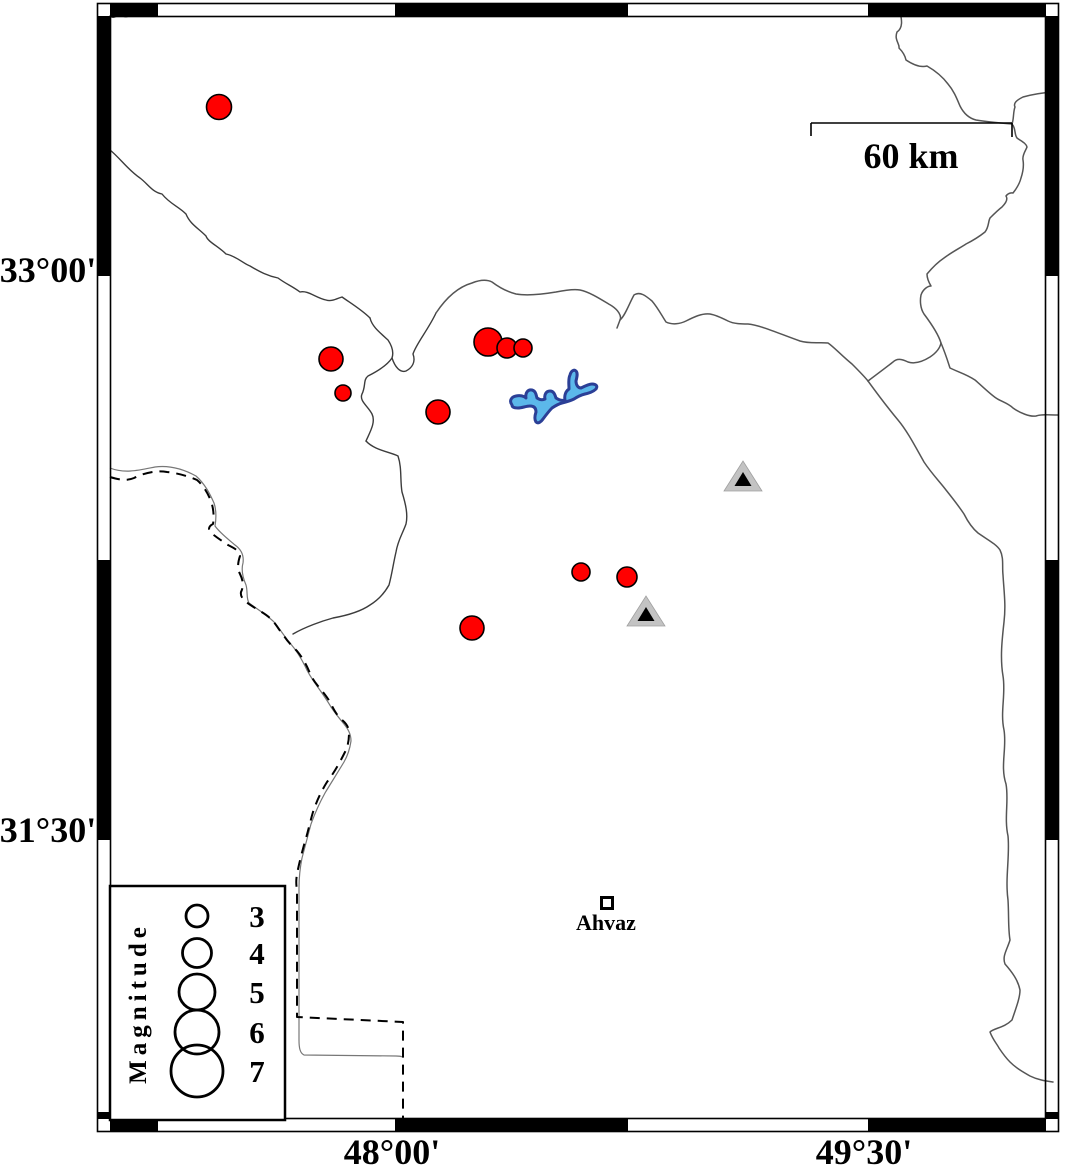 This screenshot has width=1066, height=1171. I want to click on seismic-stations, so click(694, 543).